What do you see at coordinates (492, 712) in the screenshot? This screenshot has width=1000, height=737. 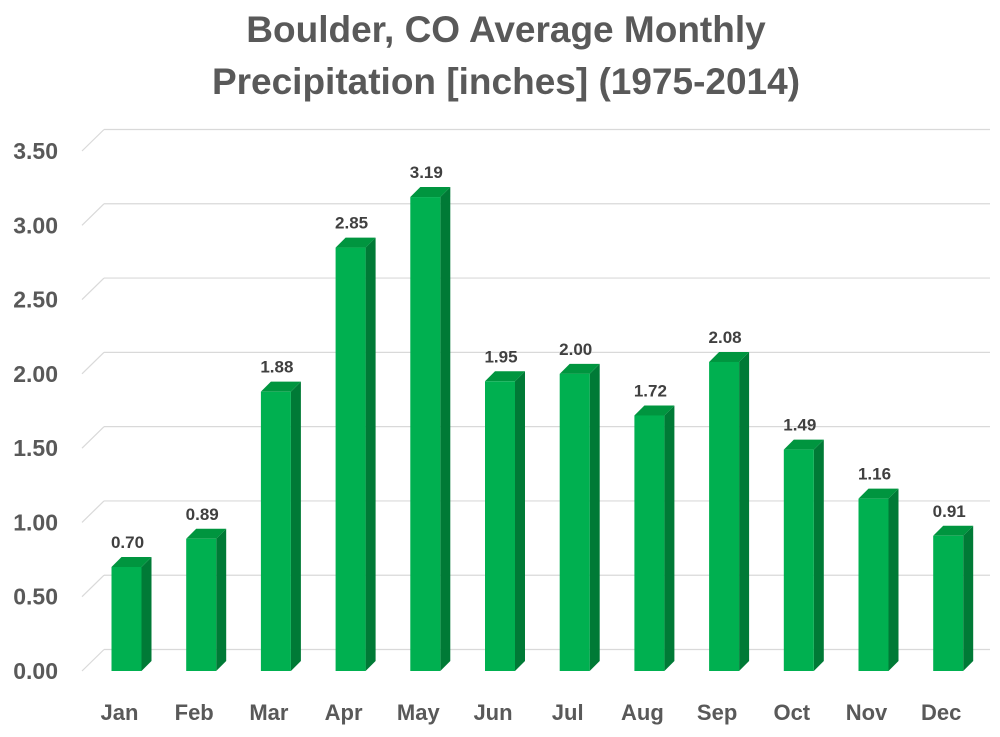 I see `x-tick-label: Jun` at bounding box center [492, 712].